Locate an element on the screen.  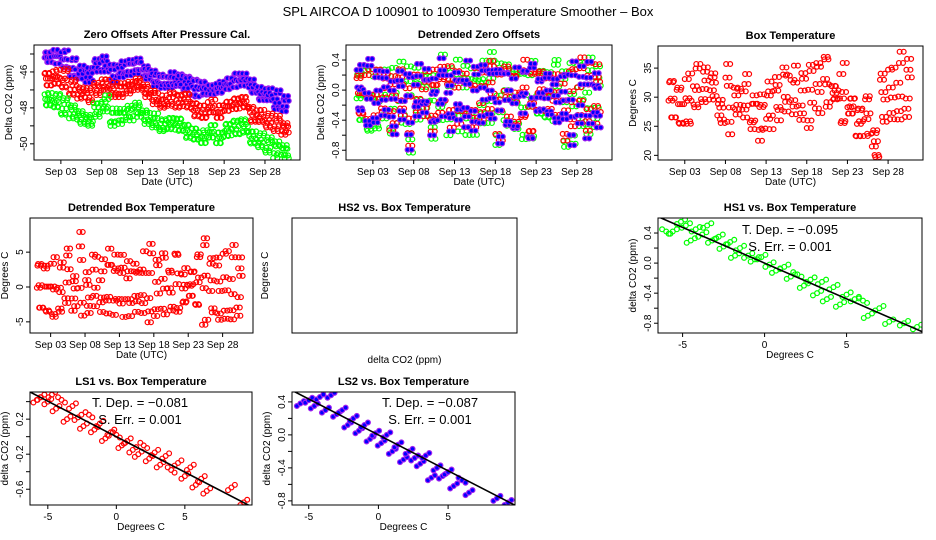
y-tick-label: 0.4 is located at coordinates (648, 233).